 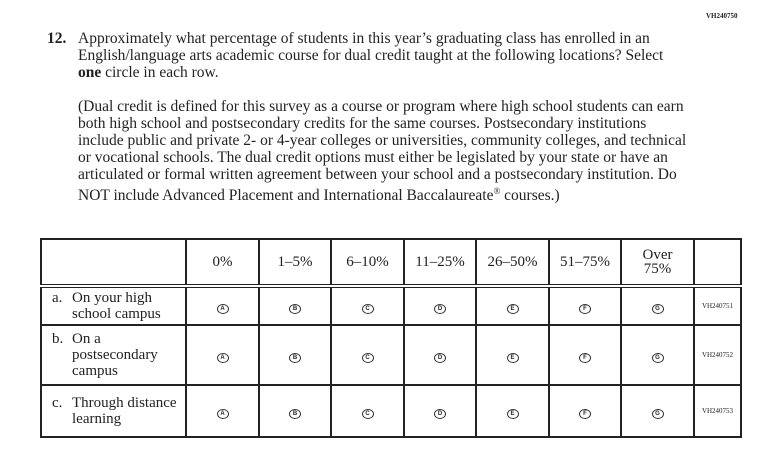 I want to click on question-text-emphasis: one, so click(x=90, y=72).